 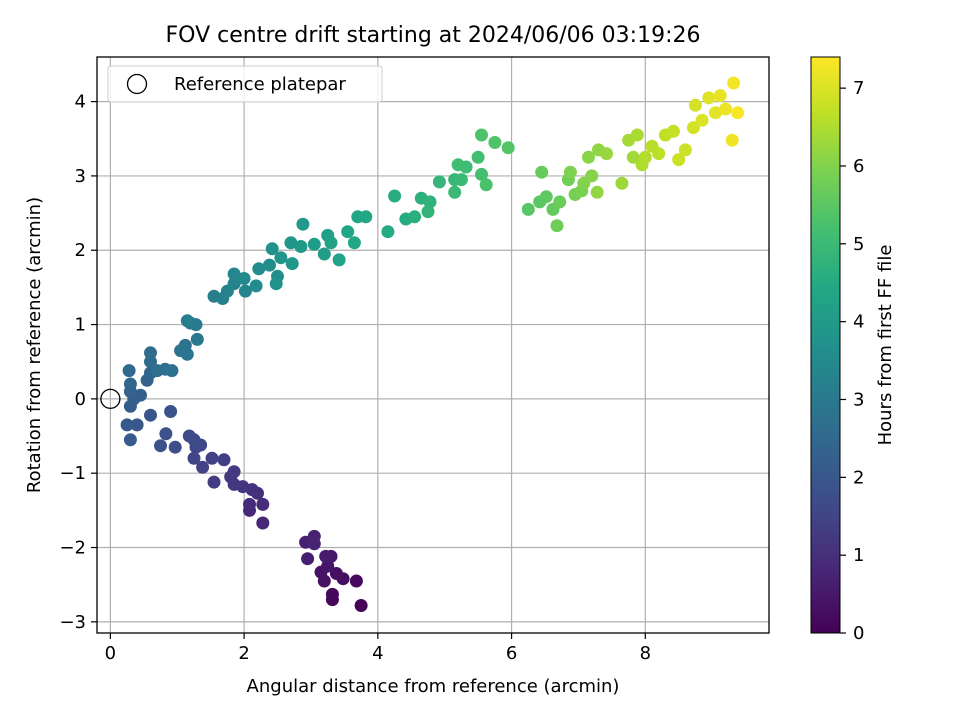 I want to click on y-tick-label: −2, so click(x=72, y=548).